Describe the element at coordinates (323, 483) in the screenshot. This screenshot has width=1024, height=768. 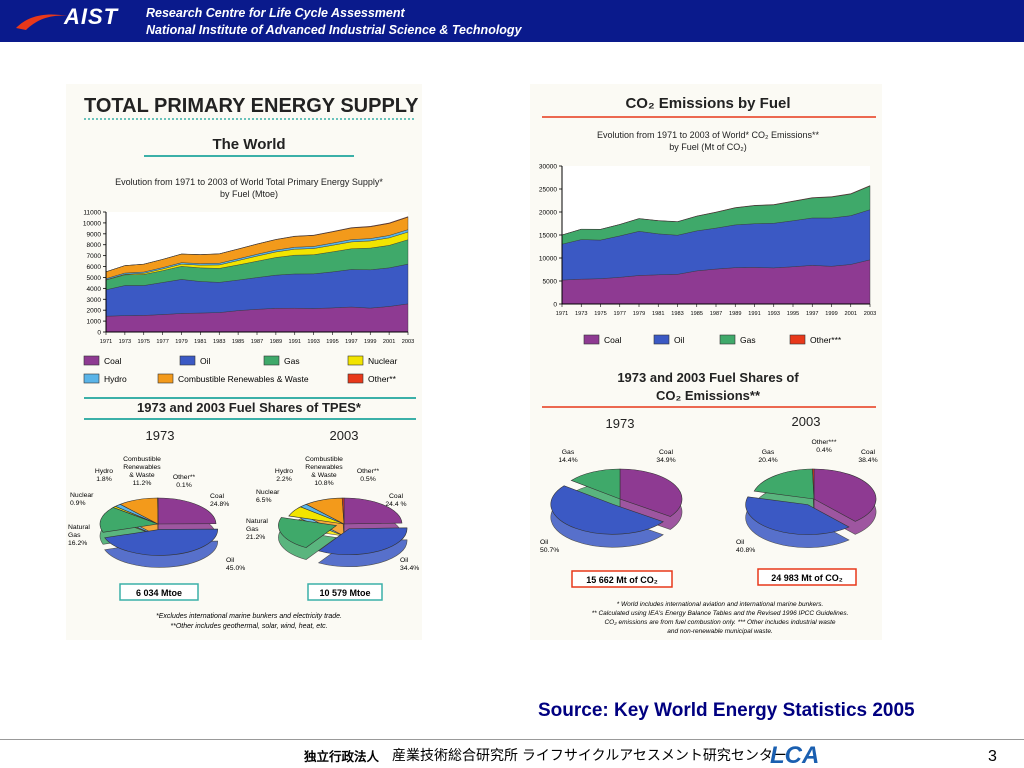
I see `tpes-pie-2003-label-value-5: 10.8%` at that location.